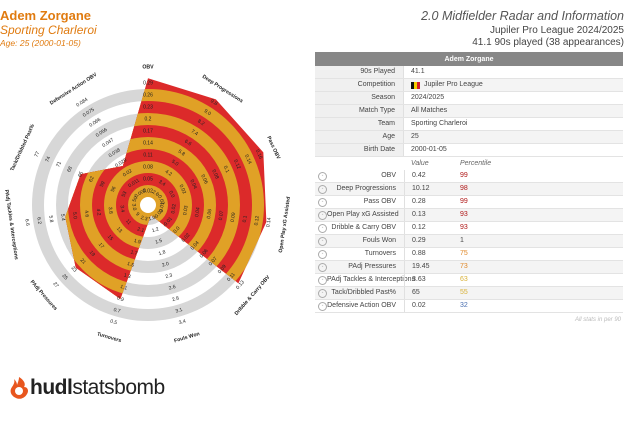  I want to click on radar-tick-label: 4.2, so click(98, 212).